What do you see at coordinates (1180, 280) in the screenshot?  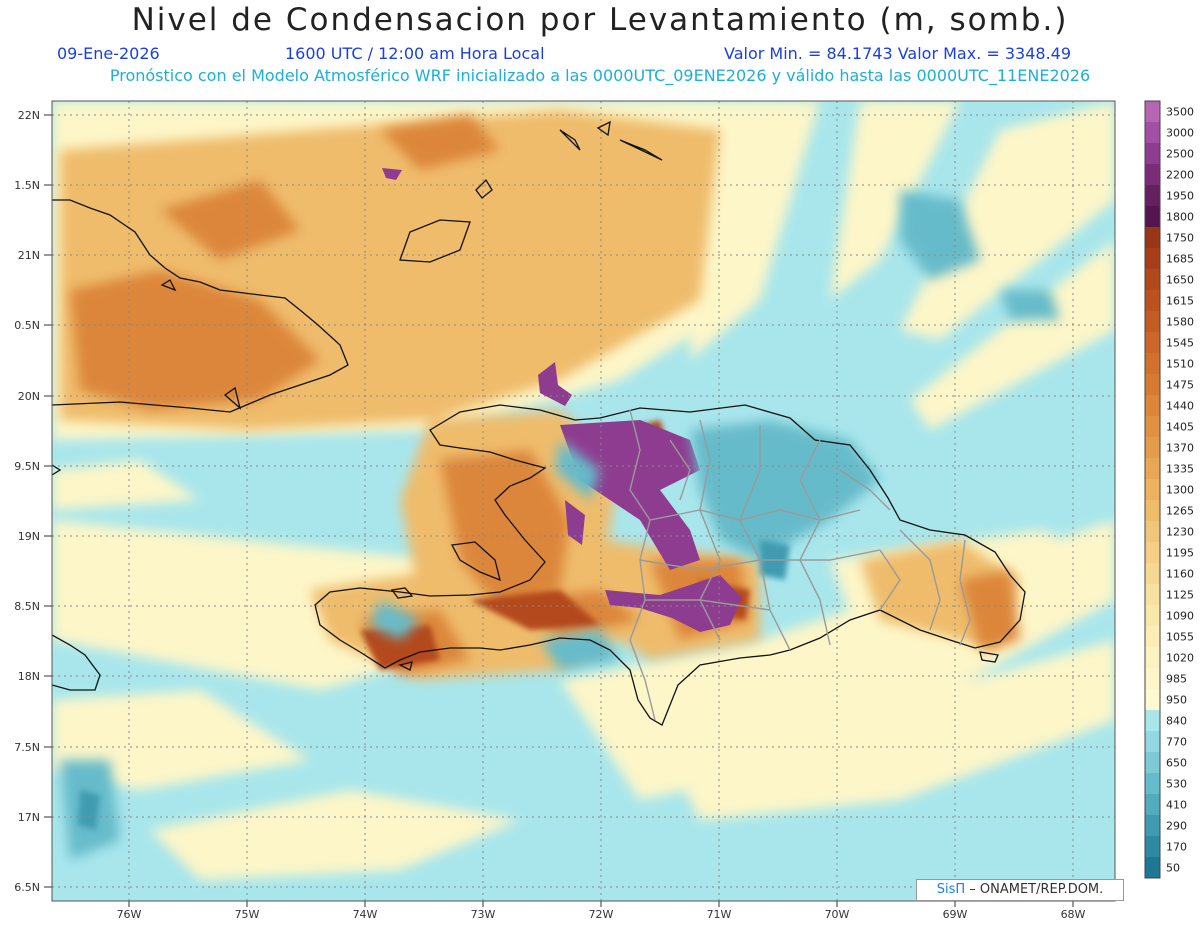 I see `legend-label: 1650` at bounding box center [1180, 280].